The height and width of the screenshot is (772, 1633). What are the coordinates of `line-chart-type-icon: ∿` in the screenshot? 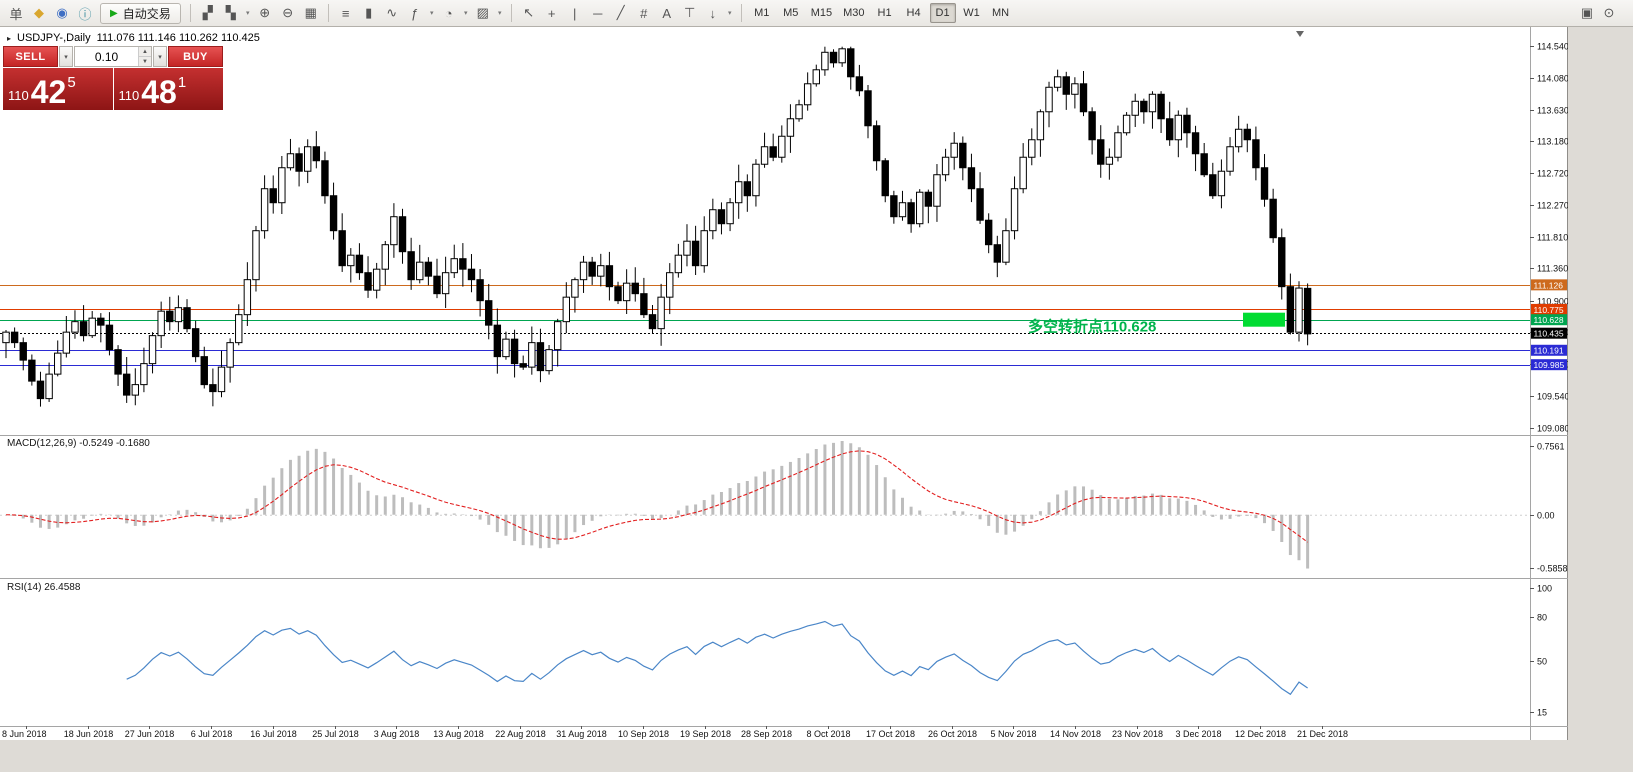 It's located at (392, 12).